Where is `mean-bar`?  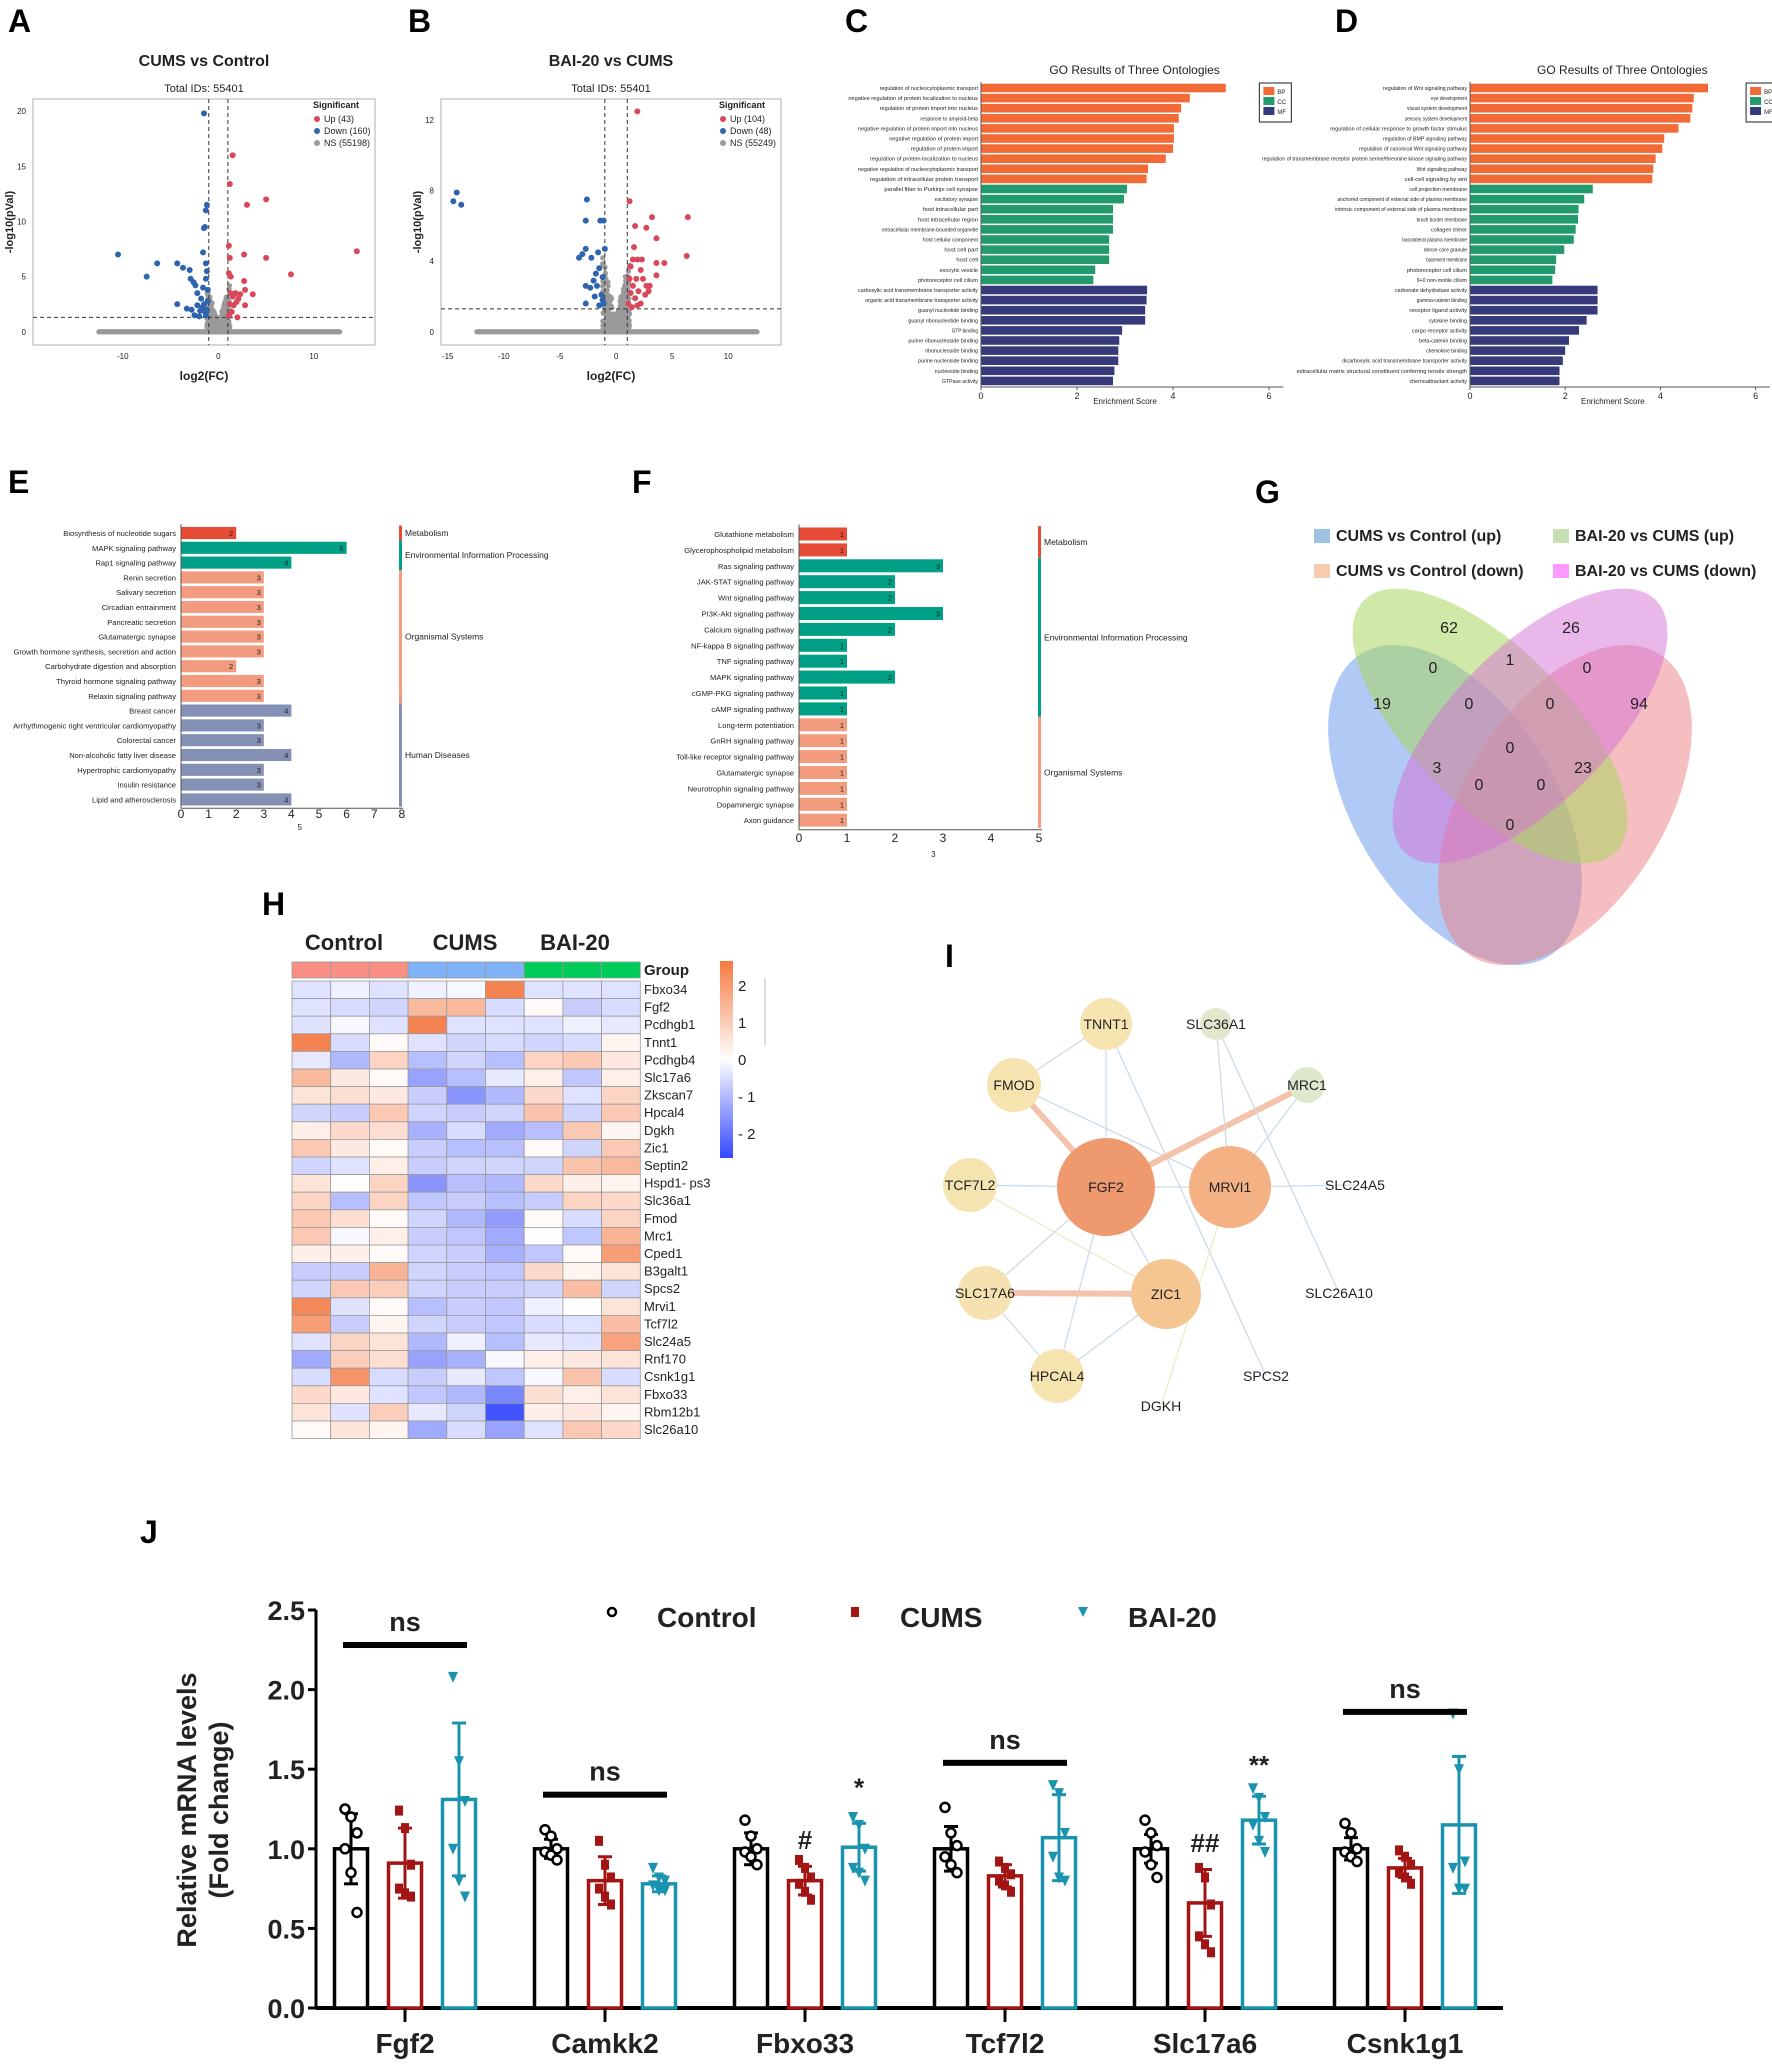 mean-bar is located at coordinates (805, 1944).